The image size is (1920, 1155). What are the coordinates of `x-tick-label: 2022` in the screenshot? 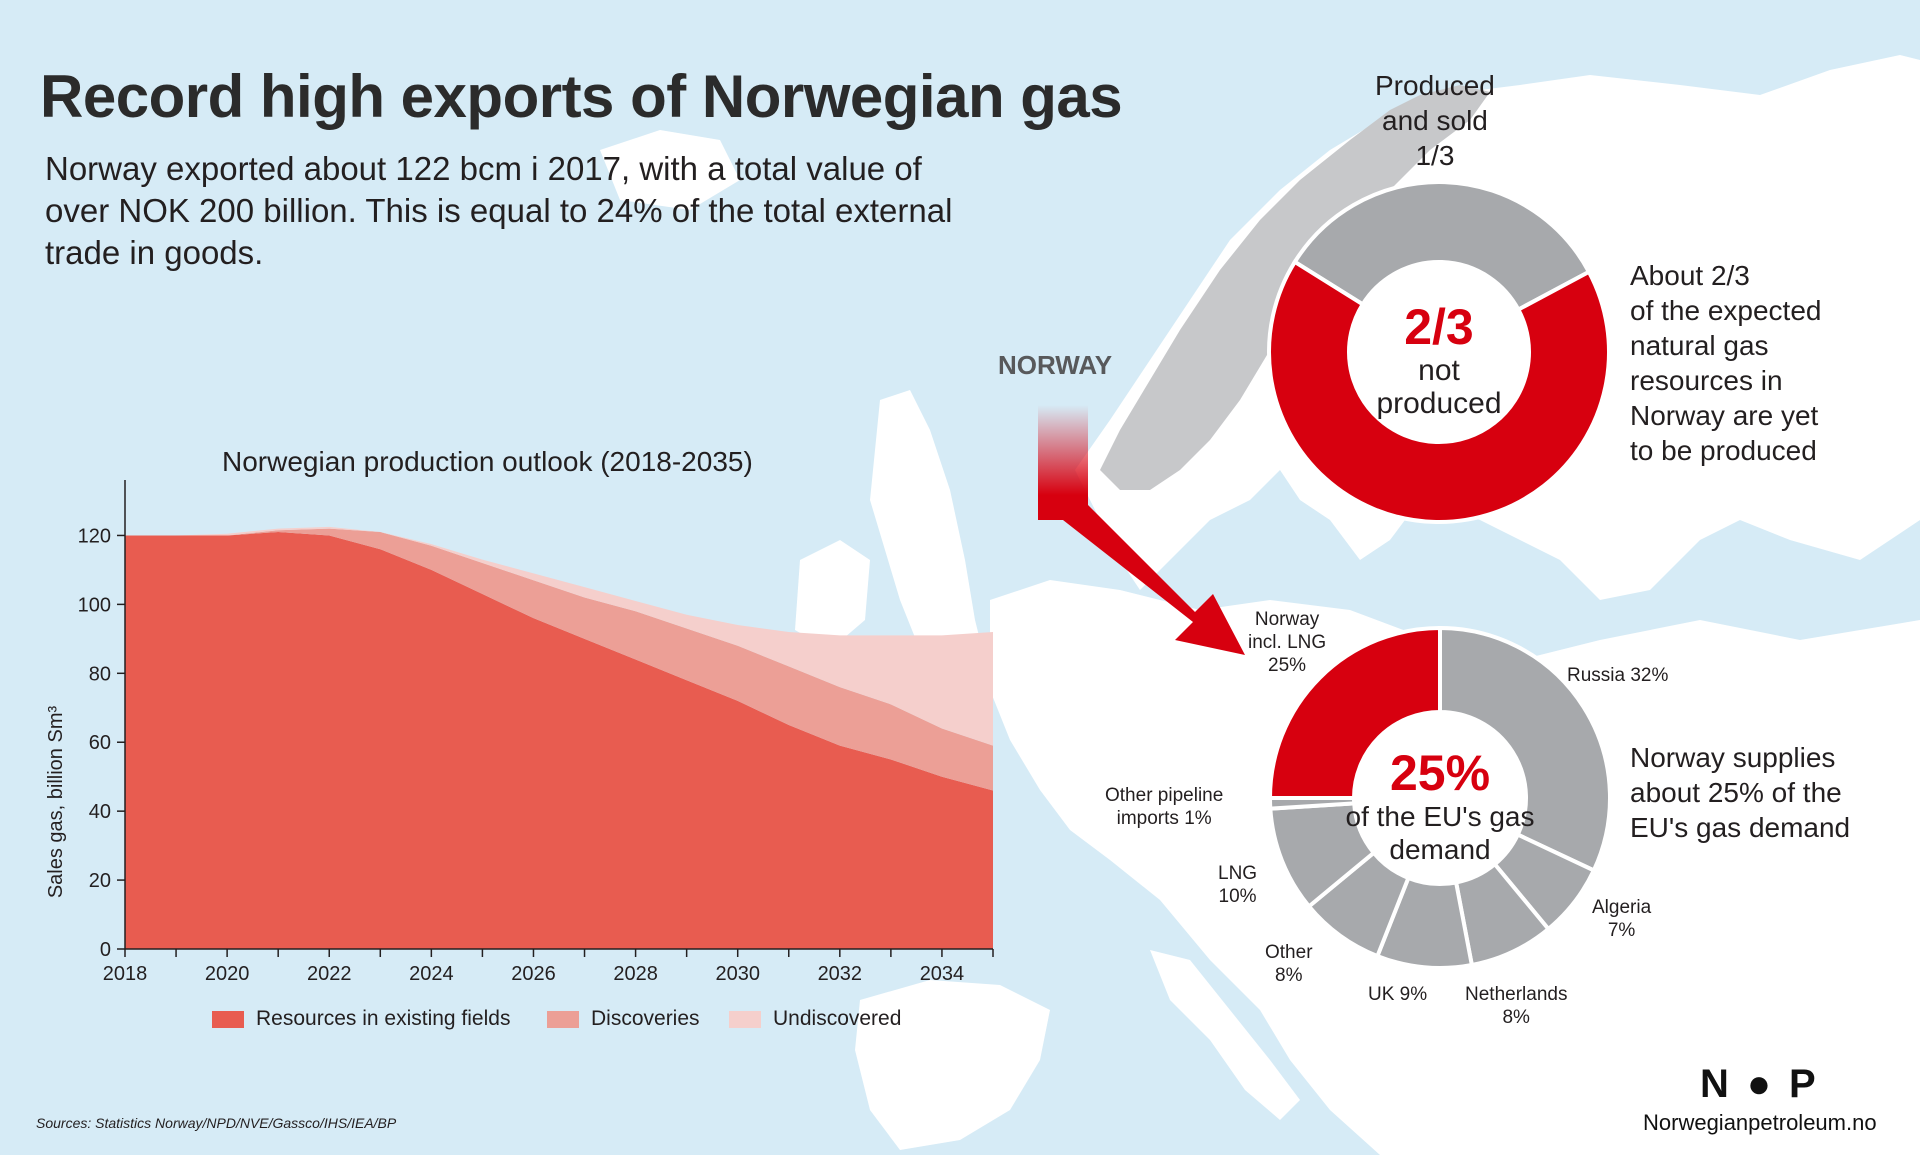 It's located at (329, 974).